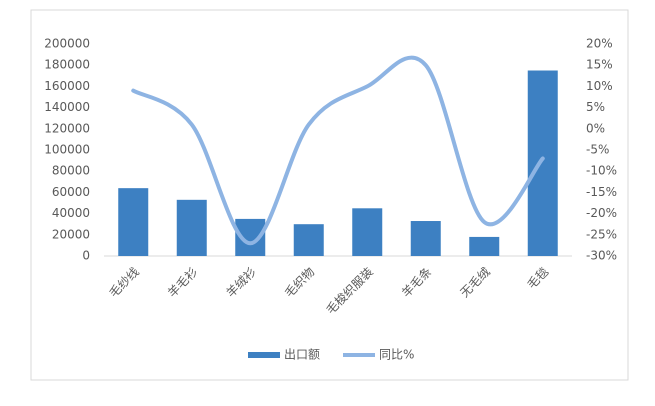 This screenshot has height=406, width=655. I want to click on y-tick-label: 100000, so click(67, 150).